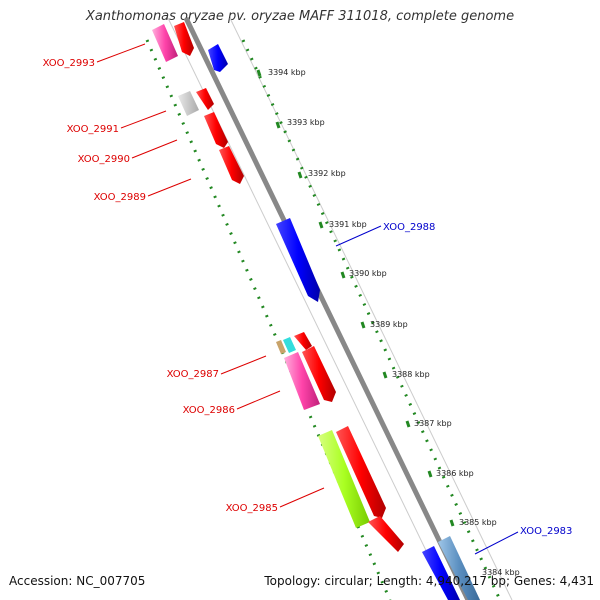 This screenshot has height=600, width=600. I want to click on scale-tick-label: 3393 kbp, so click(306, 122).